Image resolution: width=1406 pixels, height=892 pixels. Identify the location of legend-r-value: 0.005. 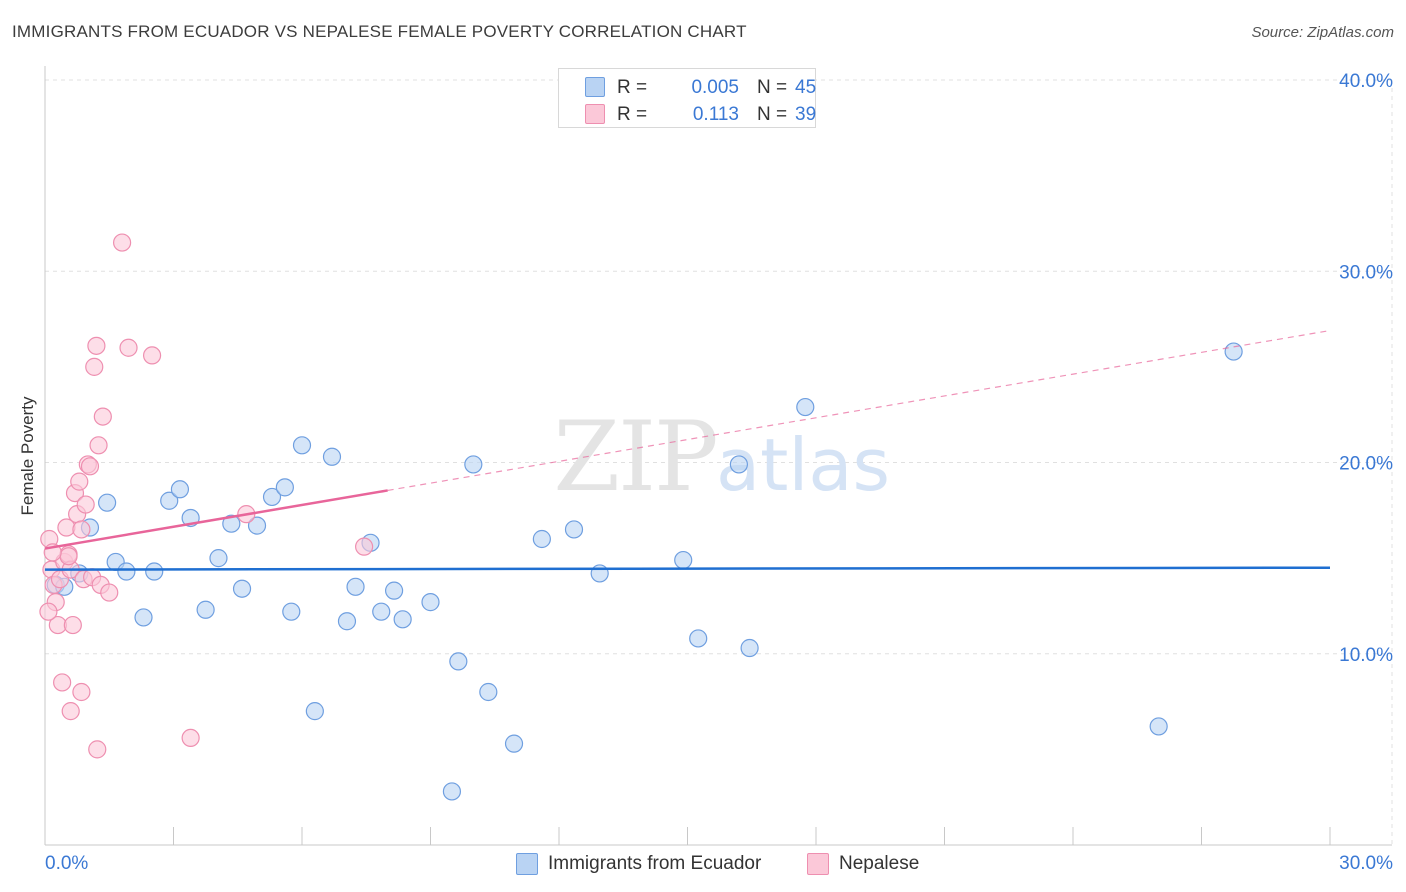
(715, 87).